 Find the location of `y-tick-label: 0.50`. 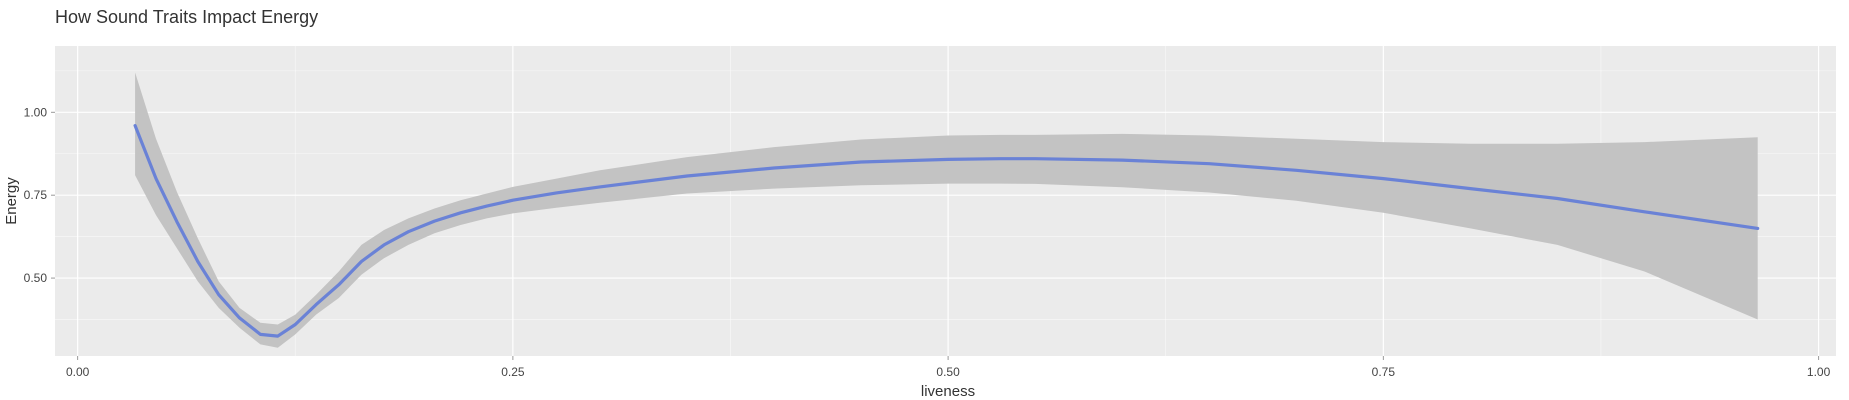

y-tick-label: 0.50 is located at coordinates (36, 278).